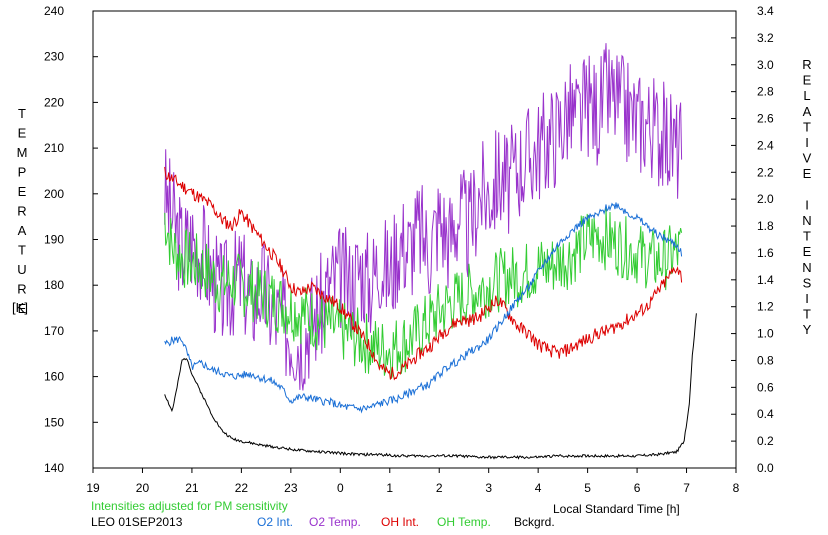 The width and height of the screenshot is (828, 535). What do you see at coordinates (765, 119) in the screenshot?
I see `right-tick-label: 2.6` at bounding box center [765, 119].